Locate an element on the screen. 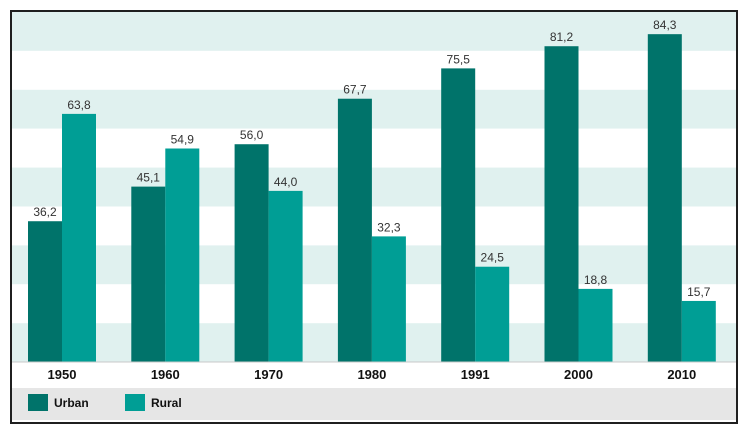 This screenshot has height=436, width=750. data-label-urban-1970: 56,0 is located at coordinates (252, 135).